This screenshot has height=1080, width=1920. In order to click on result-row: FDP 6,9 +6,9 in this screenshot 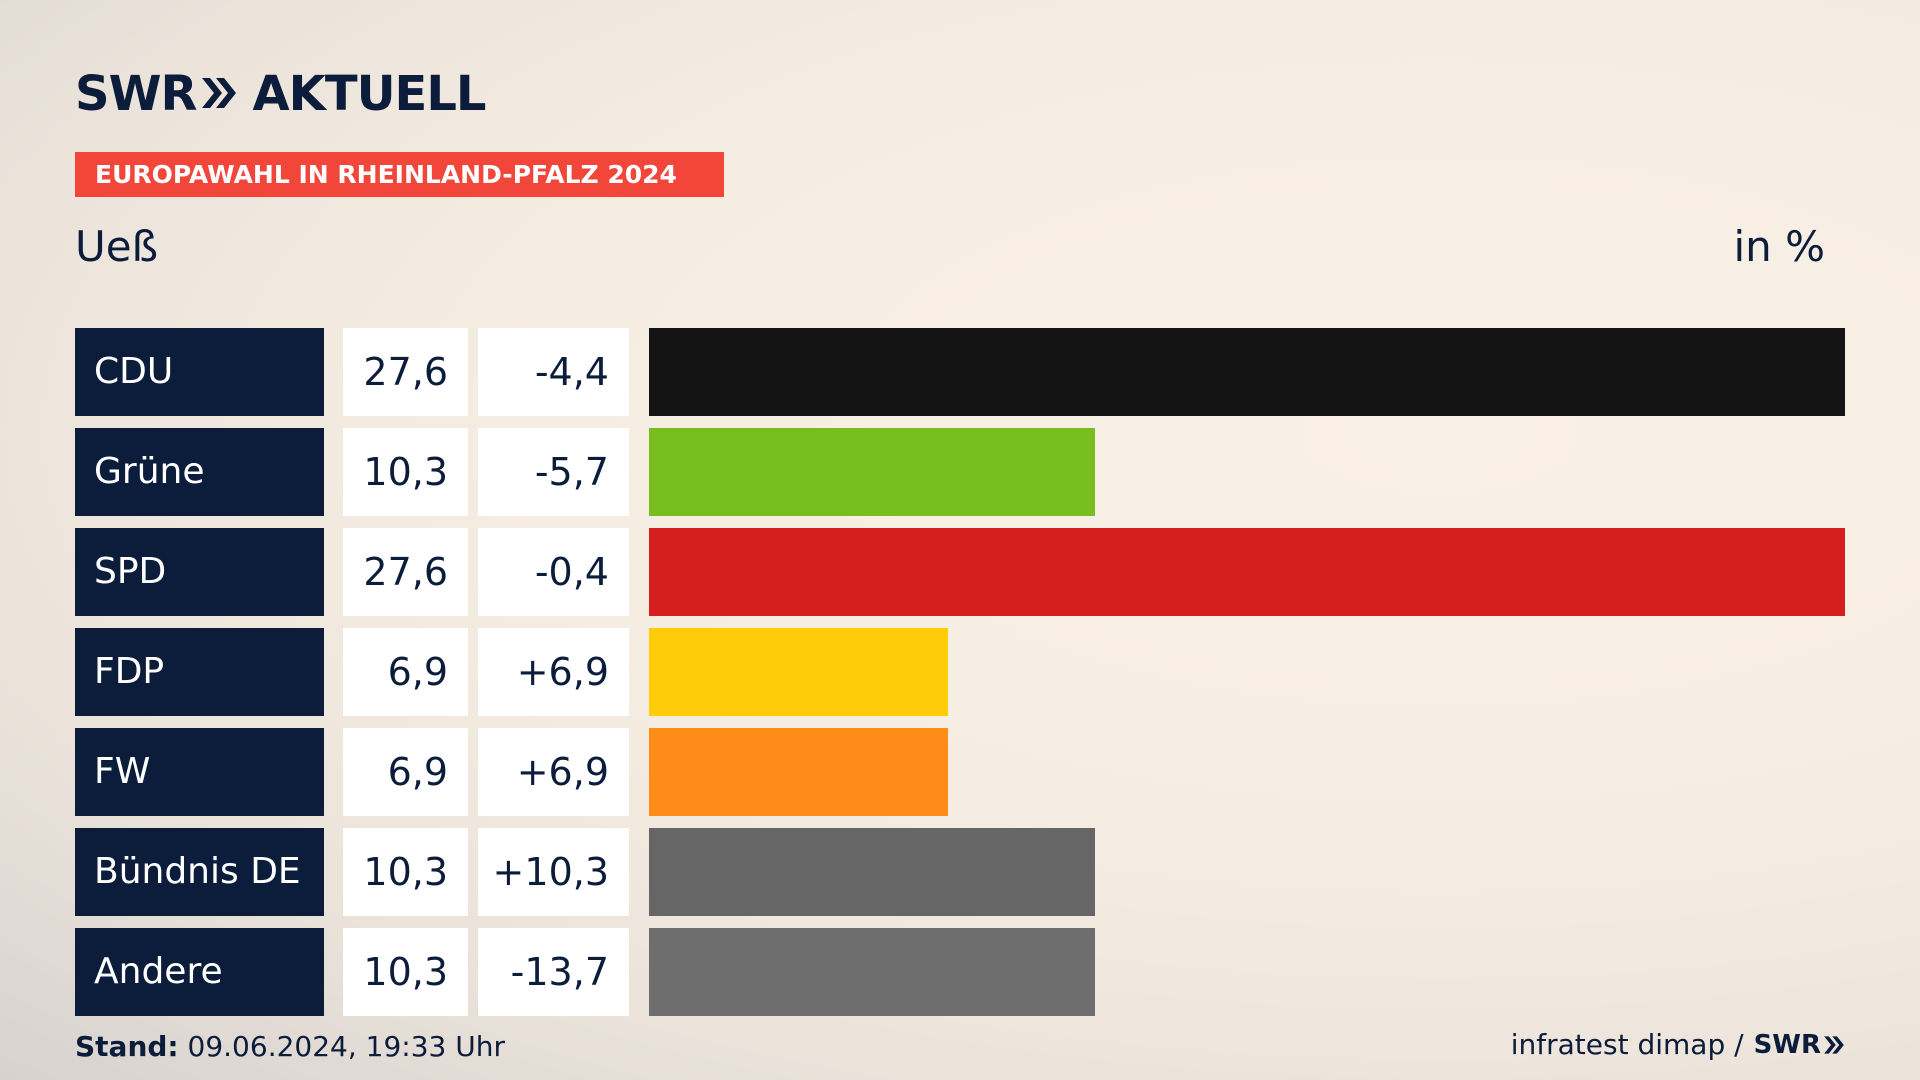, I will do `click(960, 672)`.